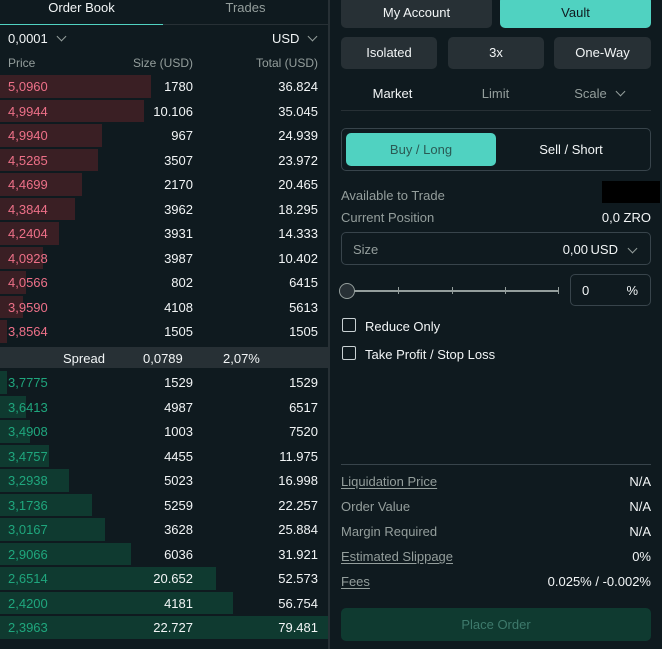 The width and height of the screenshot is (662, 649). I want to click on bid-row: 2,4200 4181 56.754, so click(164, 603).